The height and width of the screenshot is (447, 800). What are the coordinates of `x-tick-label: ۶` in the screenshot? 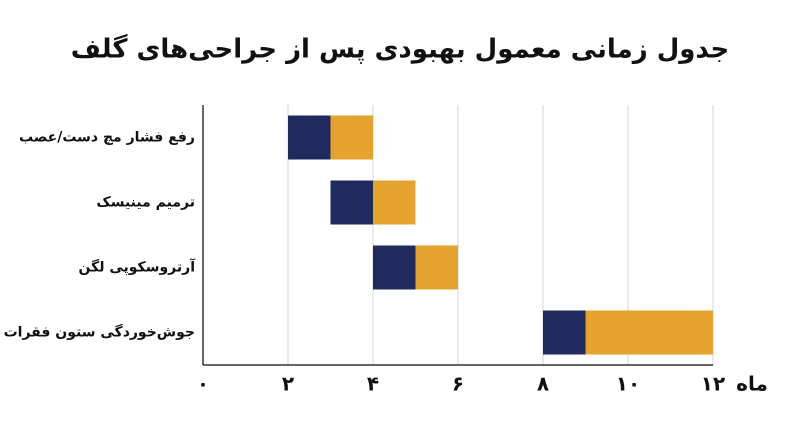 It's located at (458, 384).